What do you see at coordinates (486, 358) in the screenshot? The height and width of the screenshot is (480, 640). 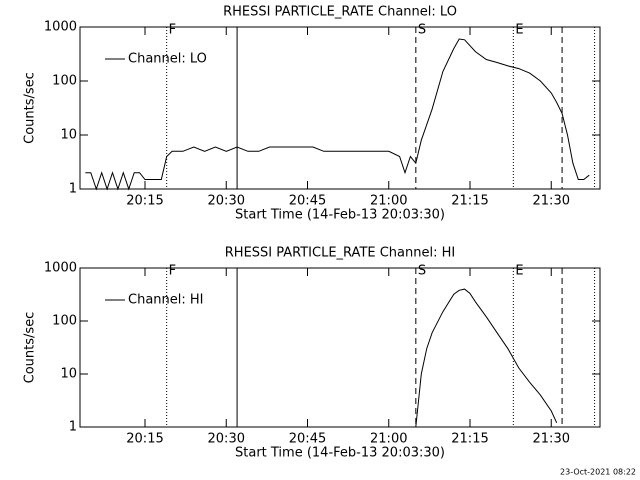 I see `data-line` at bounding box center [486, 358].